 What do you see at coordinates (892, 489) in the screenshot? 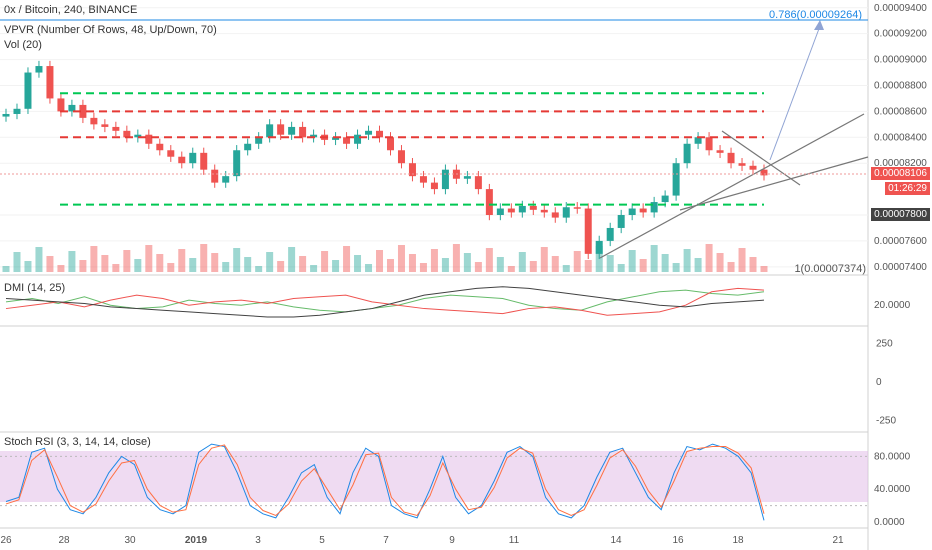
I see `stoch-tick-label: 40.0000` at bounding box center [892, 489].